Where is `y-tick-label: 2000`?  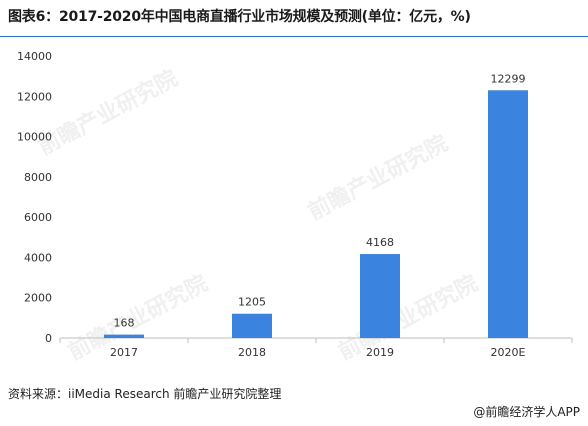 y-tick-label: 2000 is located at coordinates (38, 298).